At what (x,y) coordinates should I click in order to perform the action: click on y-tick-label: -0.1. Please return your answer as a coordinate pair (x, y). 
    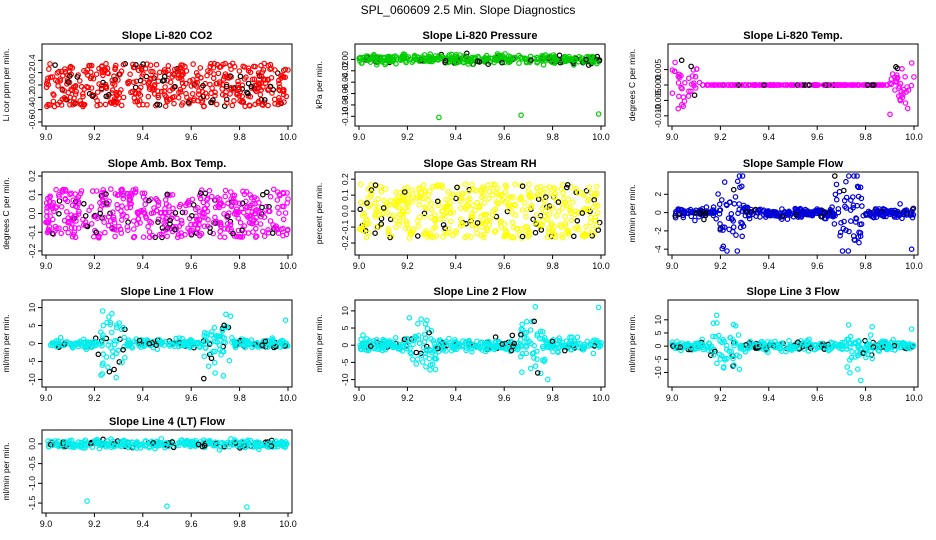
    Looking at the image, I should click on (32, 232).